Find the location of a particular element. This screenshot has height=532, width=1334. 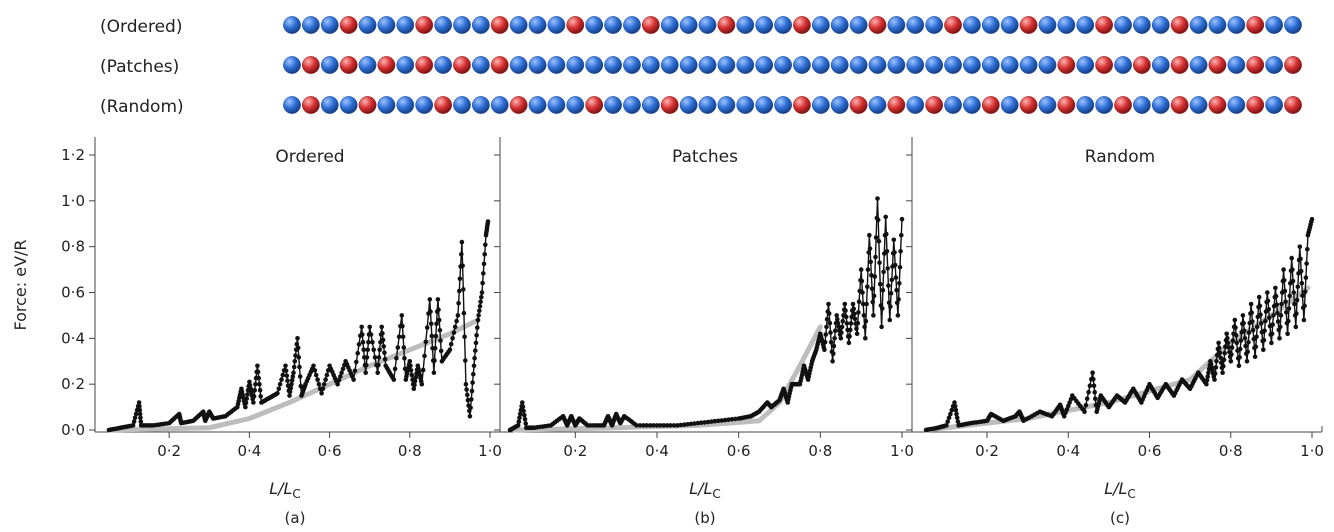

y-tick-label: 1·0 is located at coordinates (73, 201).